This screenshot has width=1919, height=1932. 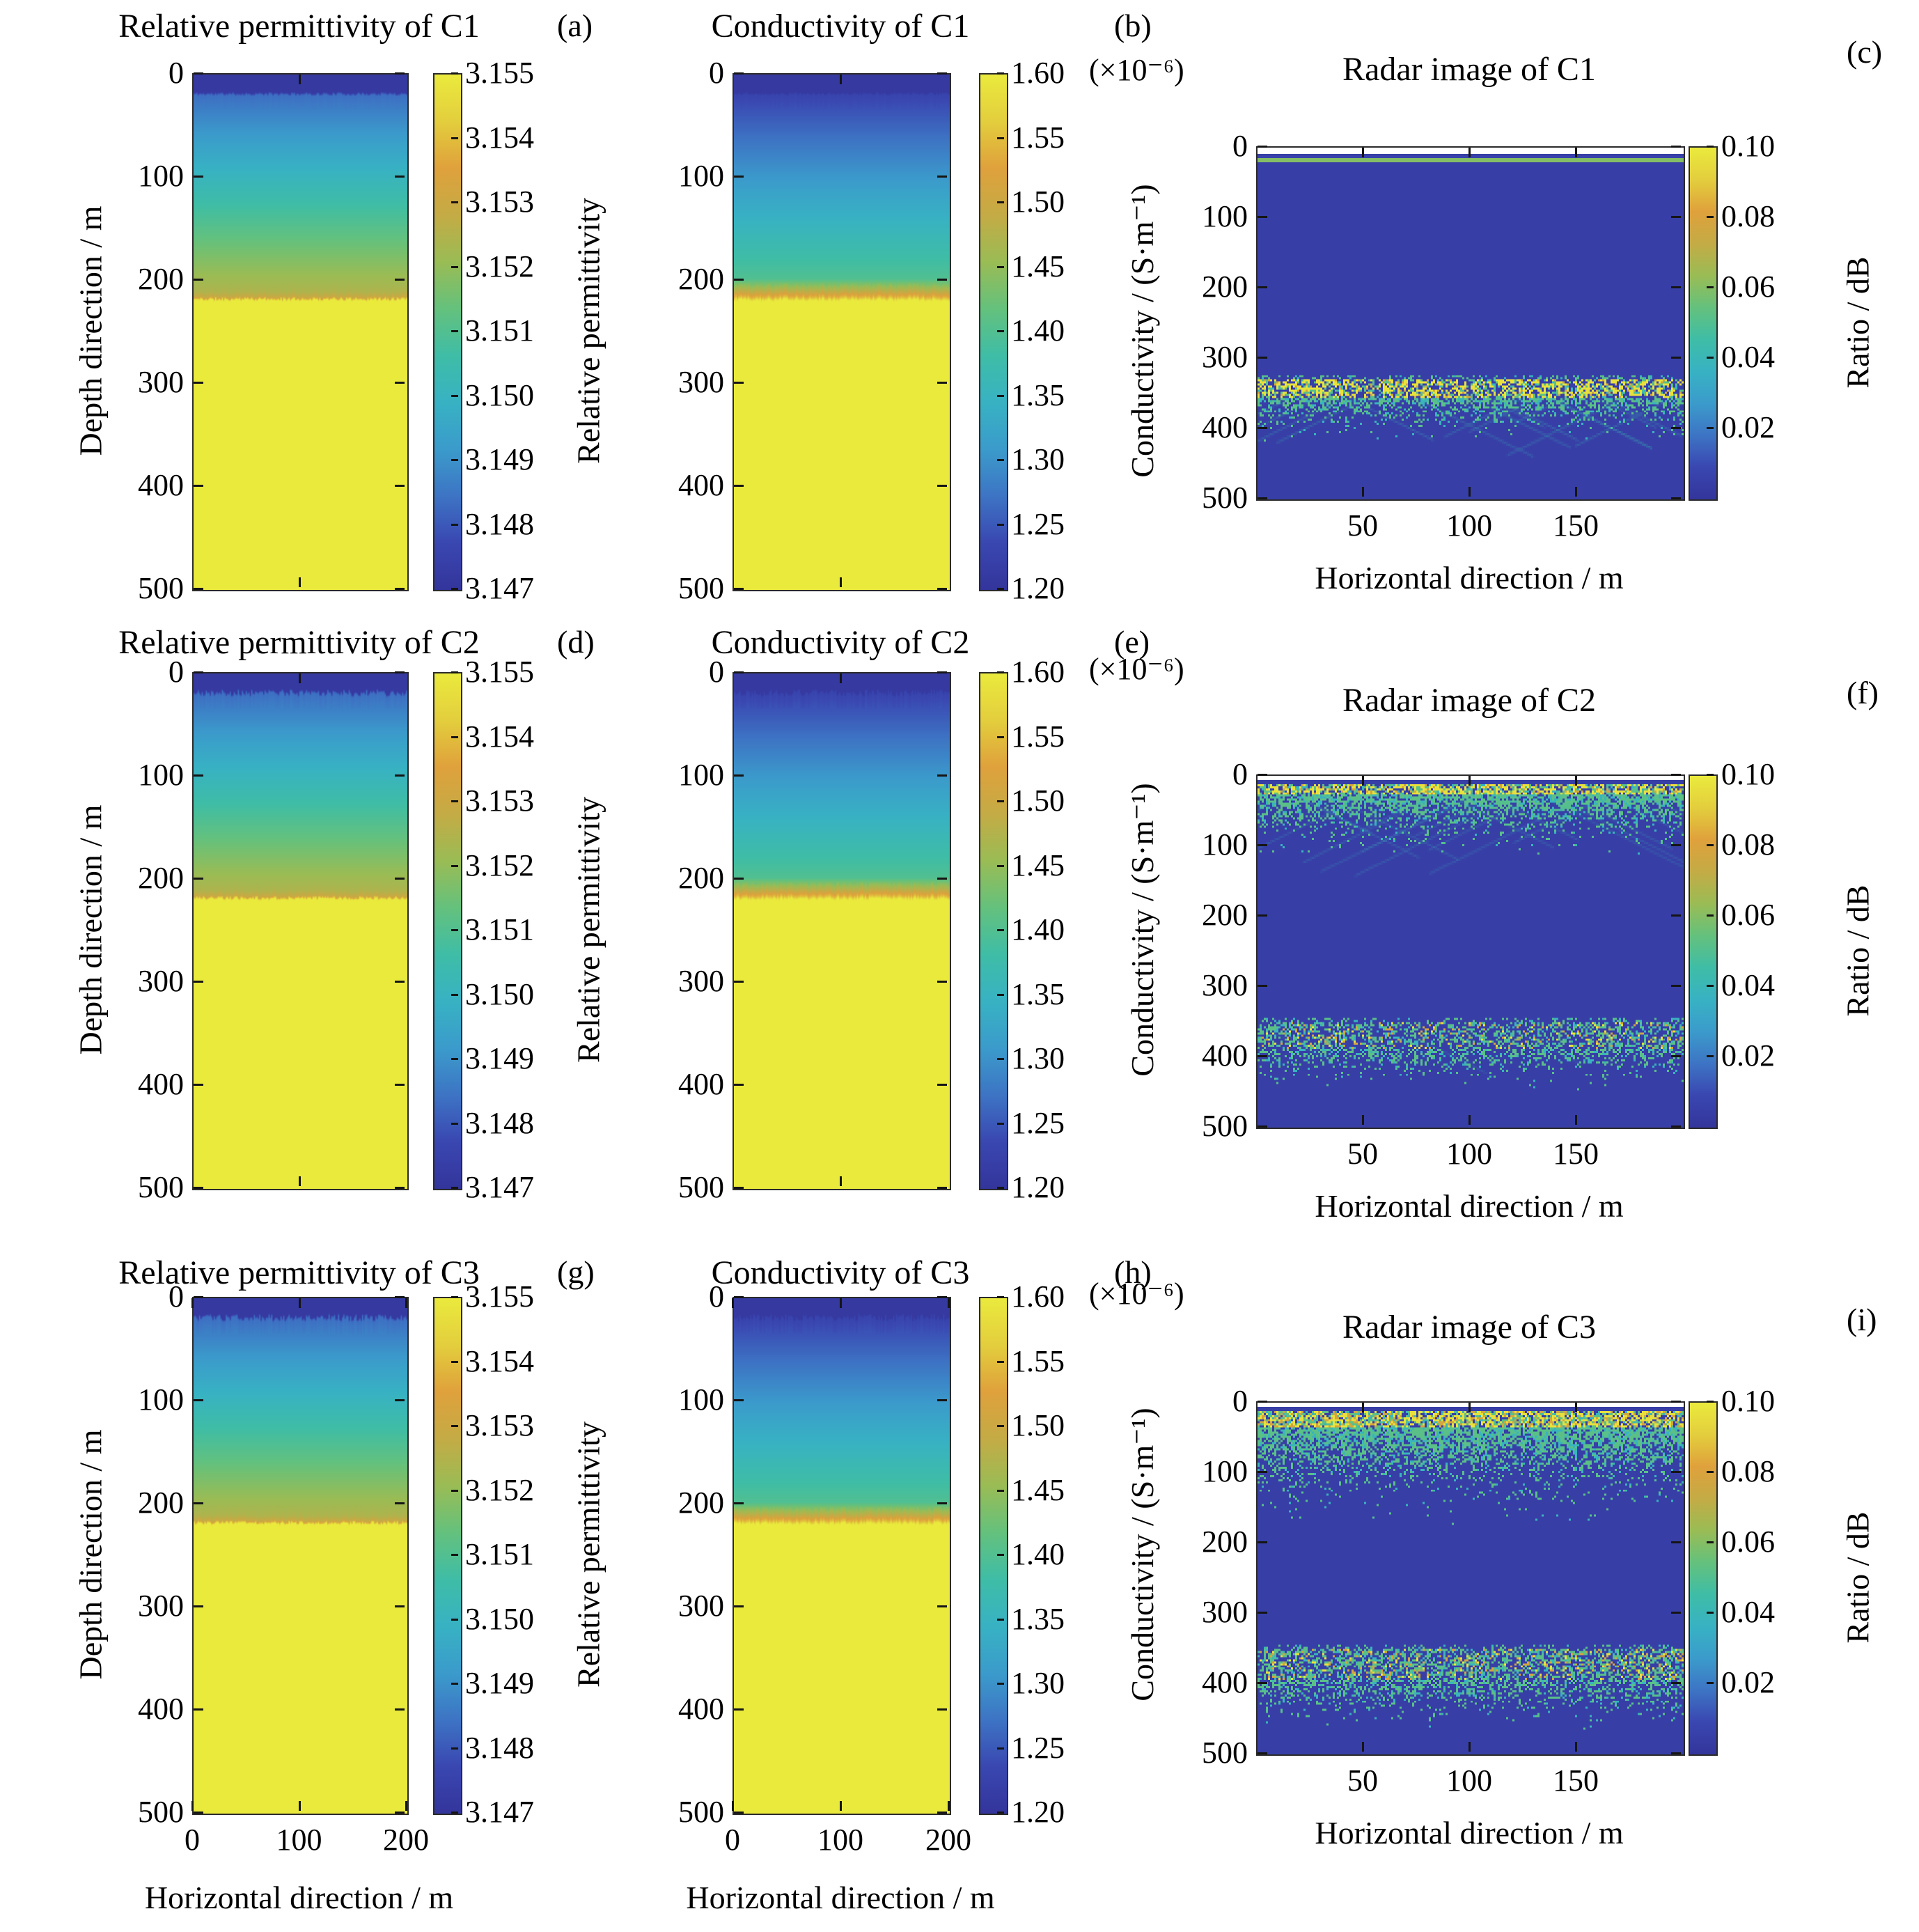 What do you see at coordinates (1748, 427) in the screenshot?
I see `colorbar-tick-label: 0.02` at bounding box center [1748, 427].